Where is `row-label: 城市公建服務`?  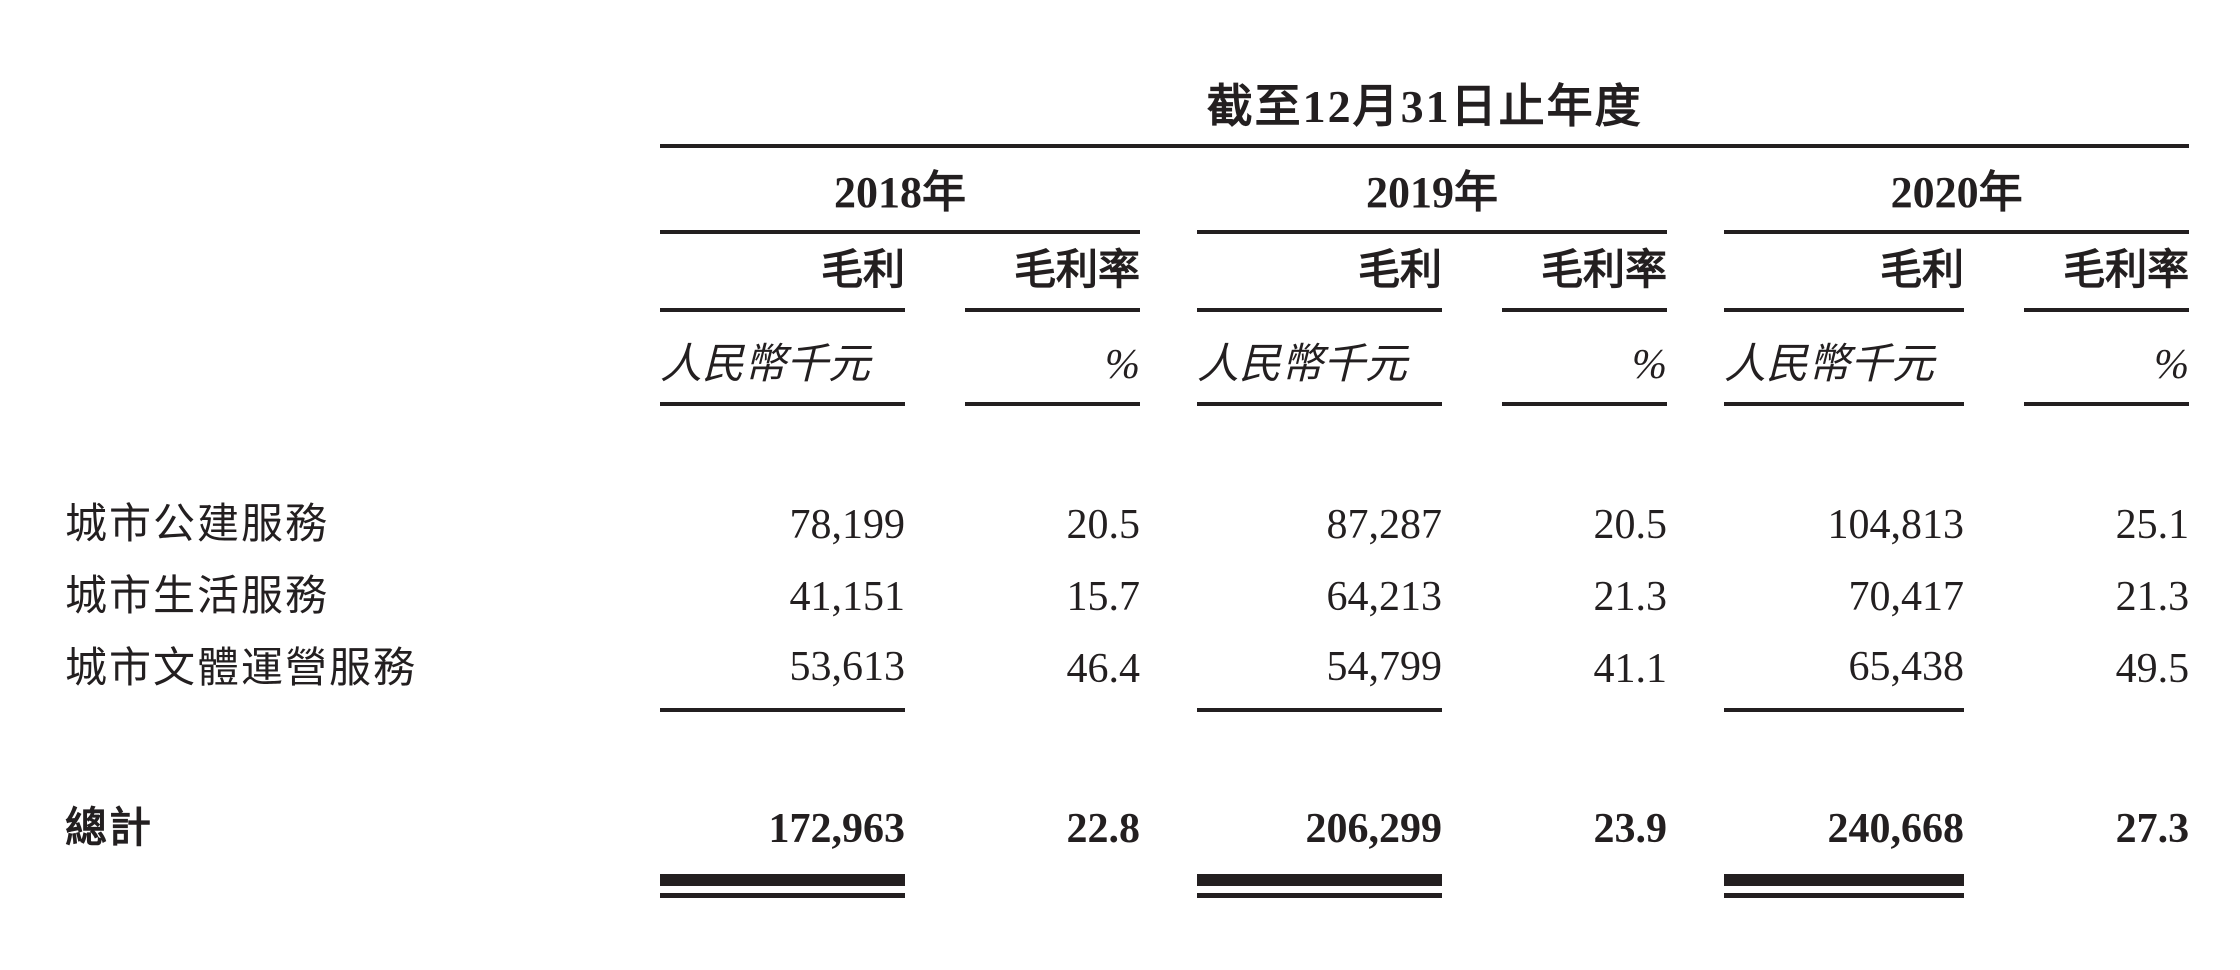 row-label: 城市公建服務 is located at coordinates (197, 525).